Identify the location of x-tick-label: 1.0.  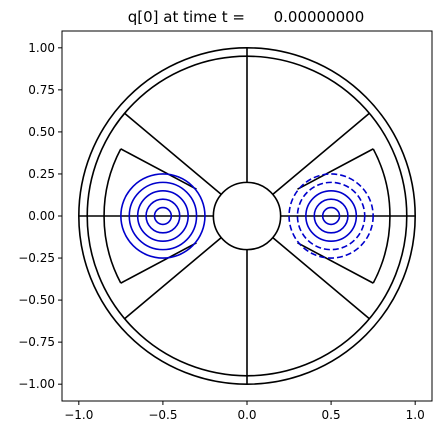
(415, 415).